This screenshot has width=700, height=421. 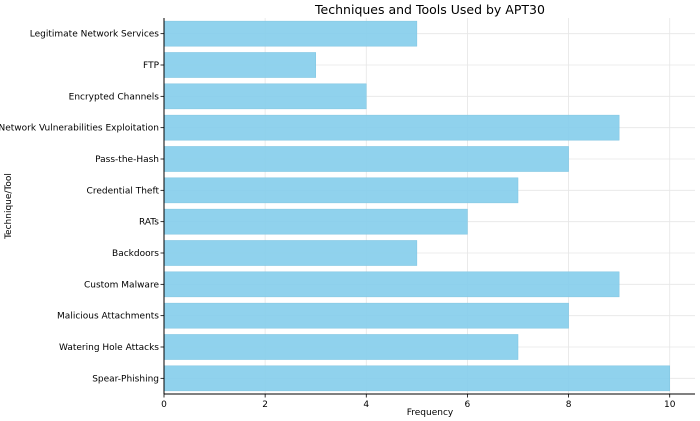 I want to click on y-axis-label: Technique/Tool, so click(x=9, y=206).